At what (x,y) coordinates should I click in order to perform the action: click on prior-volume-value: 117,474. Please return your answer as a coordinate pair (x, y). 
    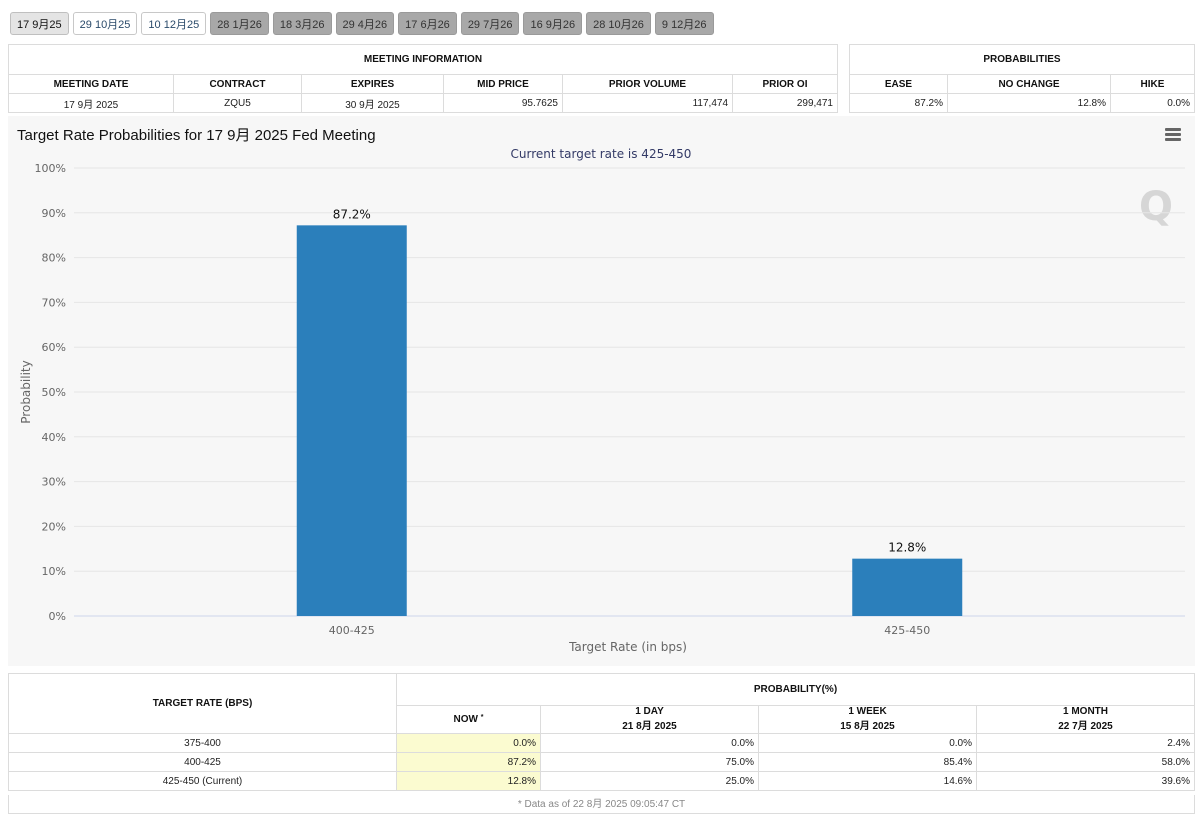
    Looking at the image, I should click on (647, 103).